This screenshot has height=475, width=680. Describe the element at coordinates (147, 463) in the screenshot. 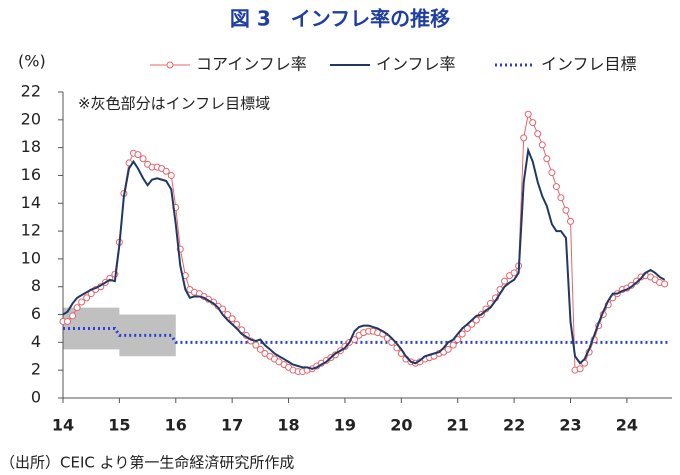

I see `source-note: （出所）CEIC より第一生命経済研究所作成` at that location.